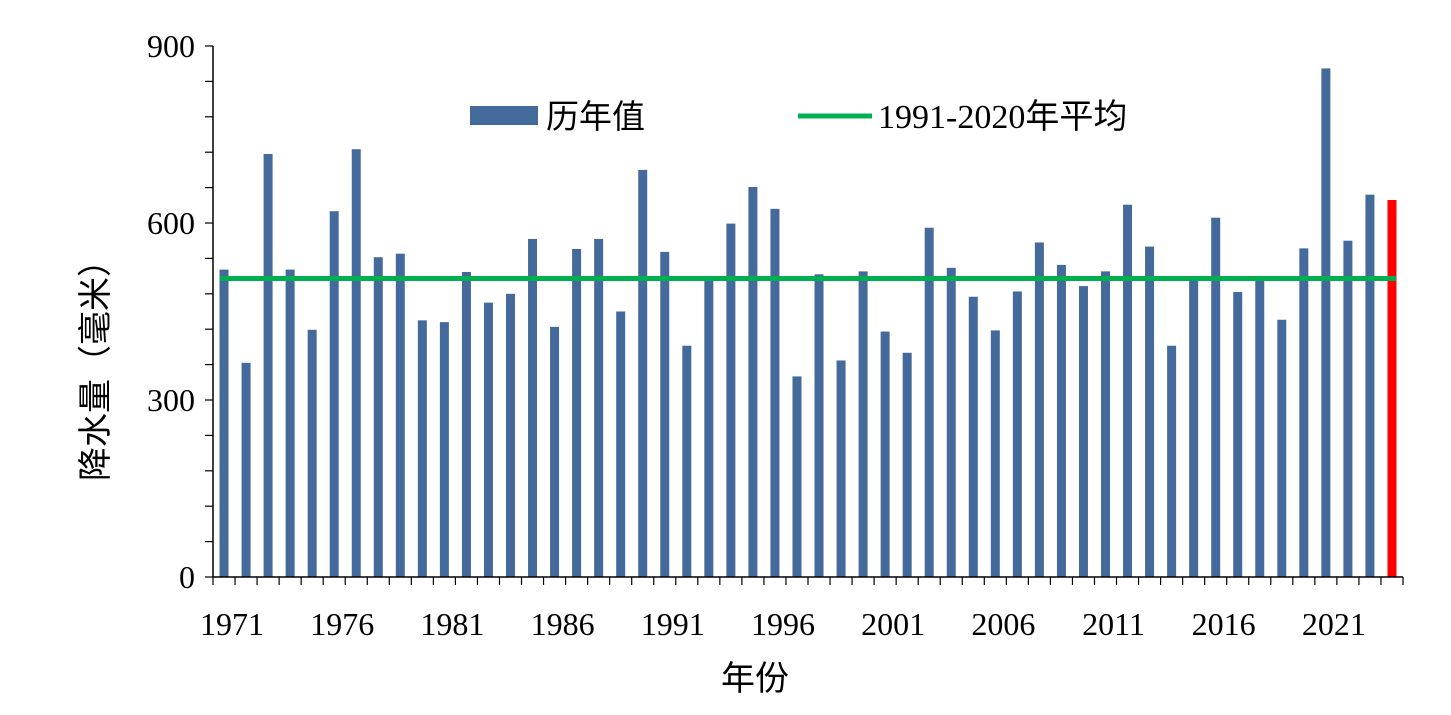 This screenshot has height=715, width=1451. Describe the element at coordinates (1061, 420) in the screenshot. I see `bar-2009` at that location.